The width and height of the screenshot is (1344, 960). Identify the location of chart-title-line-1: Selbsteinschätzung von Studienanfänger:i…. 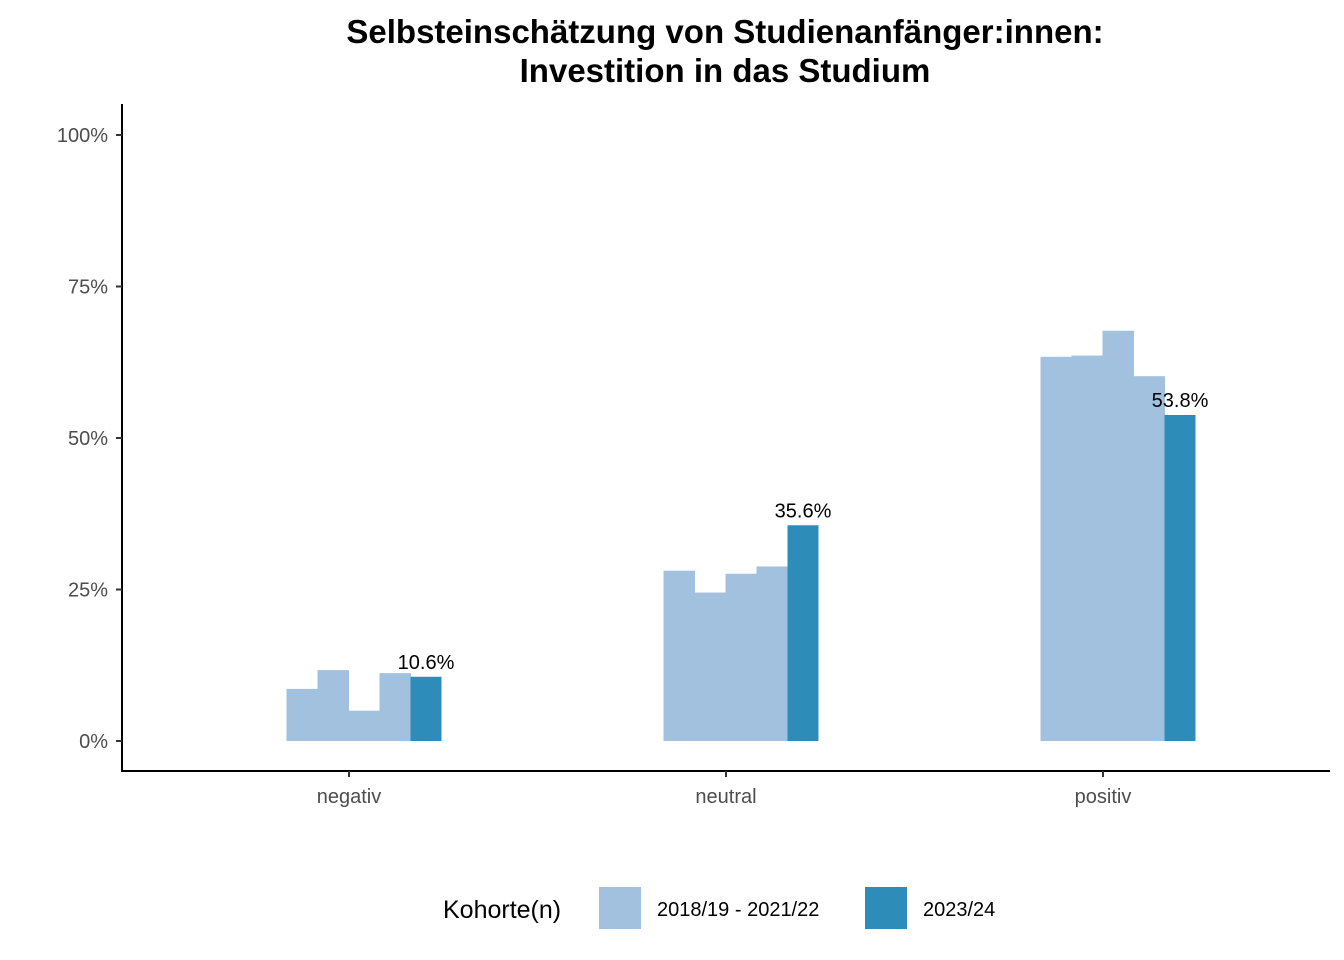
(724, 31).